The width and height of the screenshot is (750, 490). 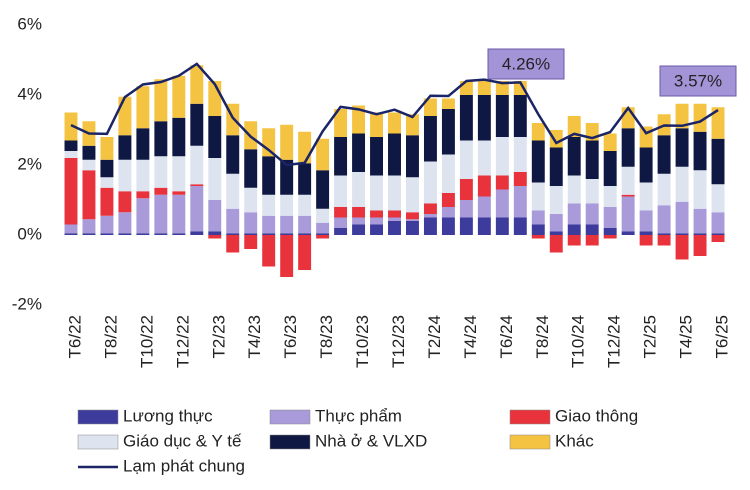 What do you see at coordinates (218, 336) in the screenshot?
I see `x-tick-label: T2/23` at bounding box center [218, 336].